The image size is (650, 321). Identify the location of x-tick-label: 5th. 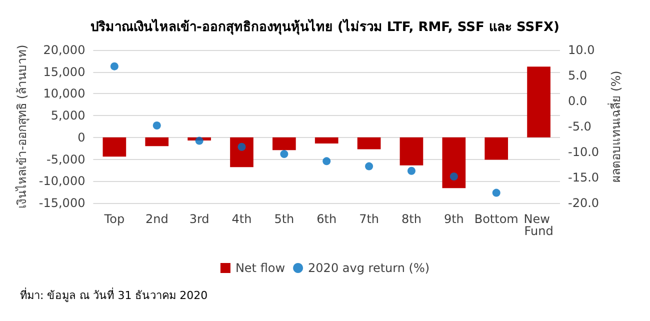
(284, 219).